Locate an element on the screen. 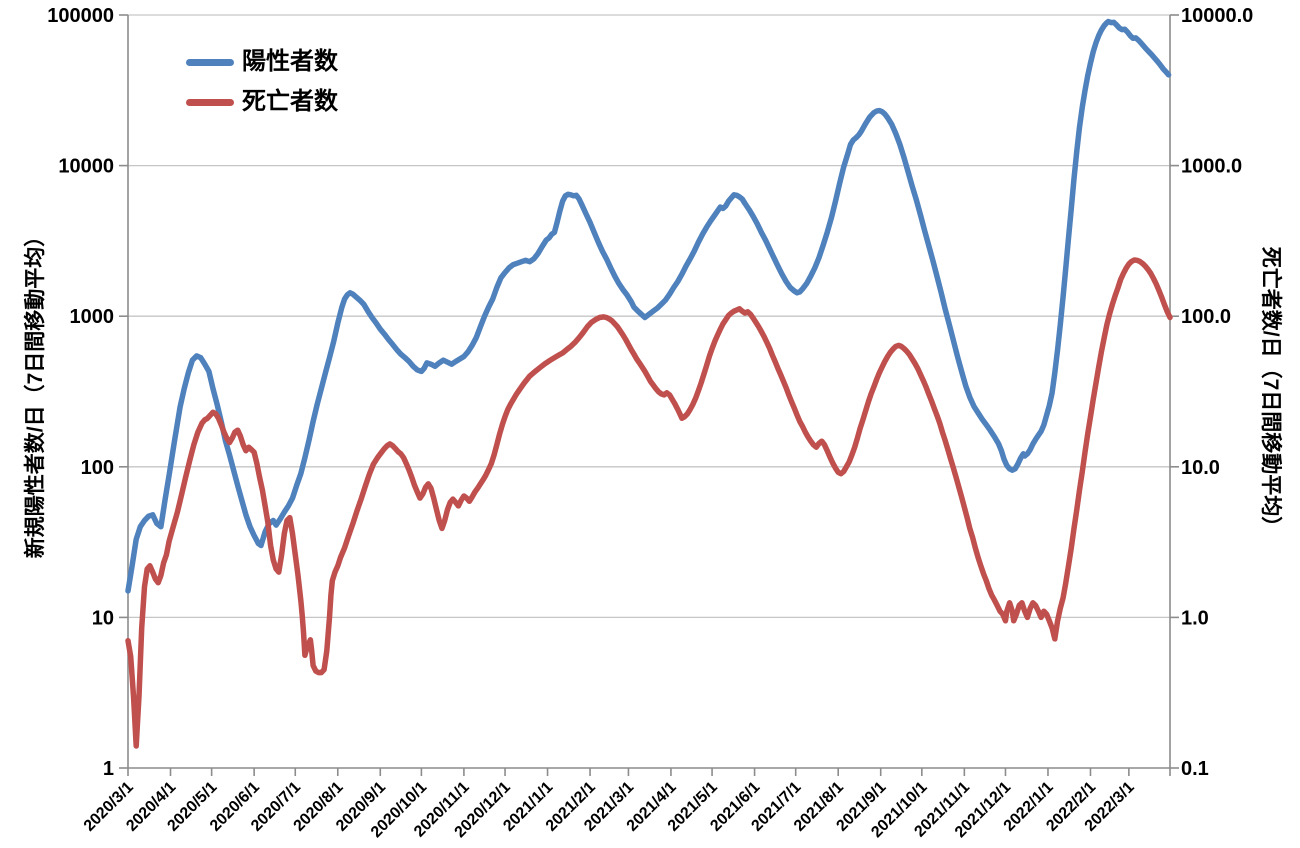  right-axis-tick-label: 10000.0 is located at coordinates (1217, 16).